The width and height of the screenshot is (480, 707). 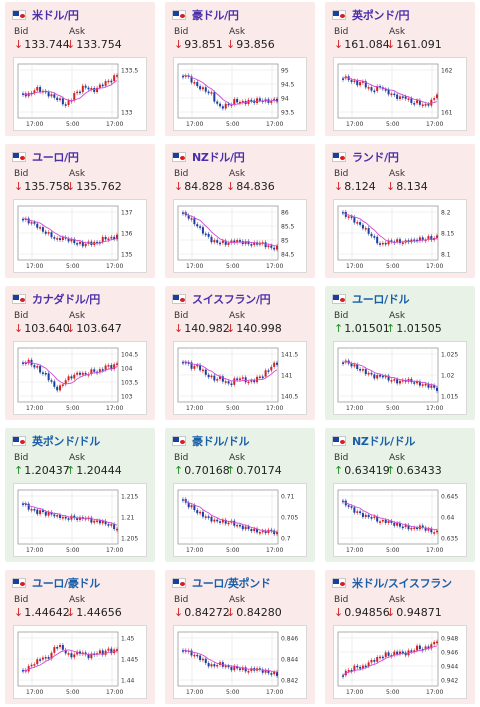 I want to click on flag-nz-us-icon, so click(x=339, y=441).